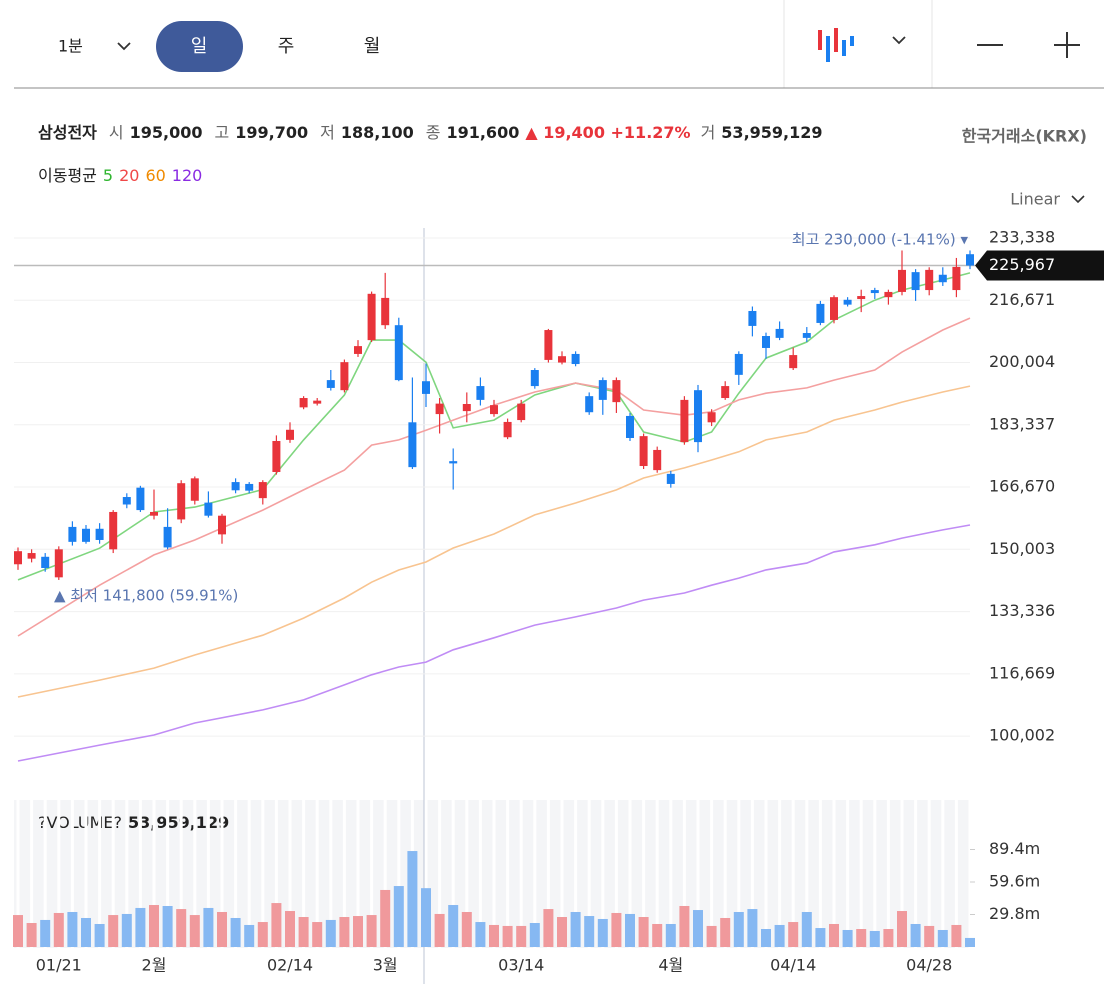 The image size is (1113, 984). Describe the element at coordinates (929, 965) in the screenshot. I see `x-tick-label: 04/28` at that location.